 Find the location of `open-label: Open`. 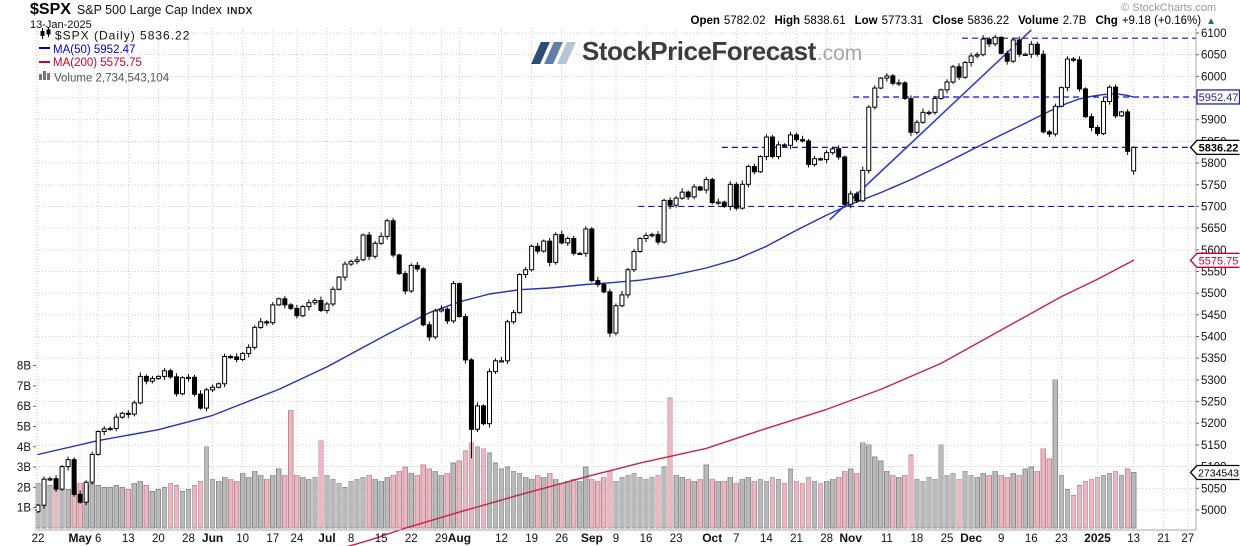

open-label: Open is located at coordinates (705, 21).